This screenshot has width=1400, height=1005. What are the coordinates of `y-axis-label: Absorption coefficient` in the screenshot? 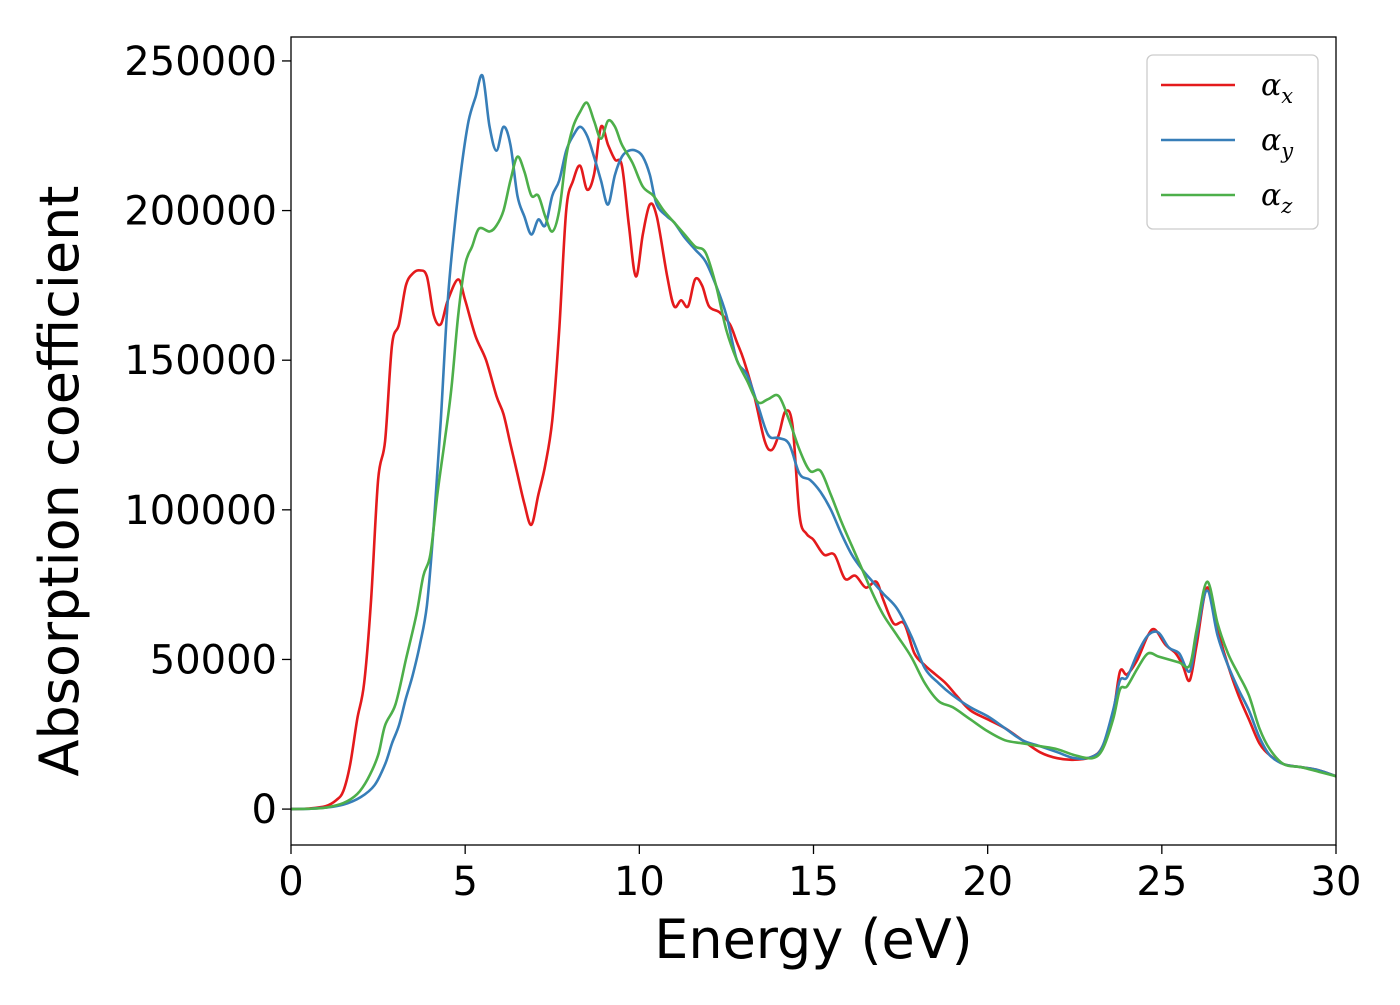 It's located at (59, 481).